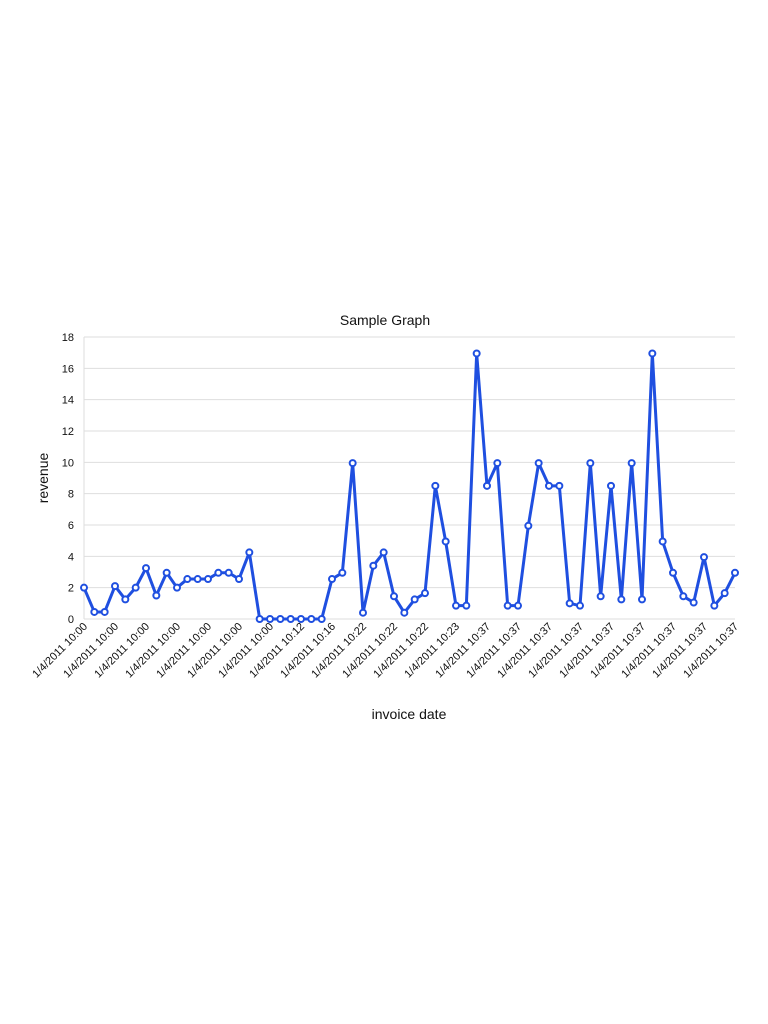 The height and width of the screenshot is (1024, 768). Describe the element at coordinates (68, 338) in the screenshot. I see `y-tick-label: 18` at that location.